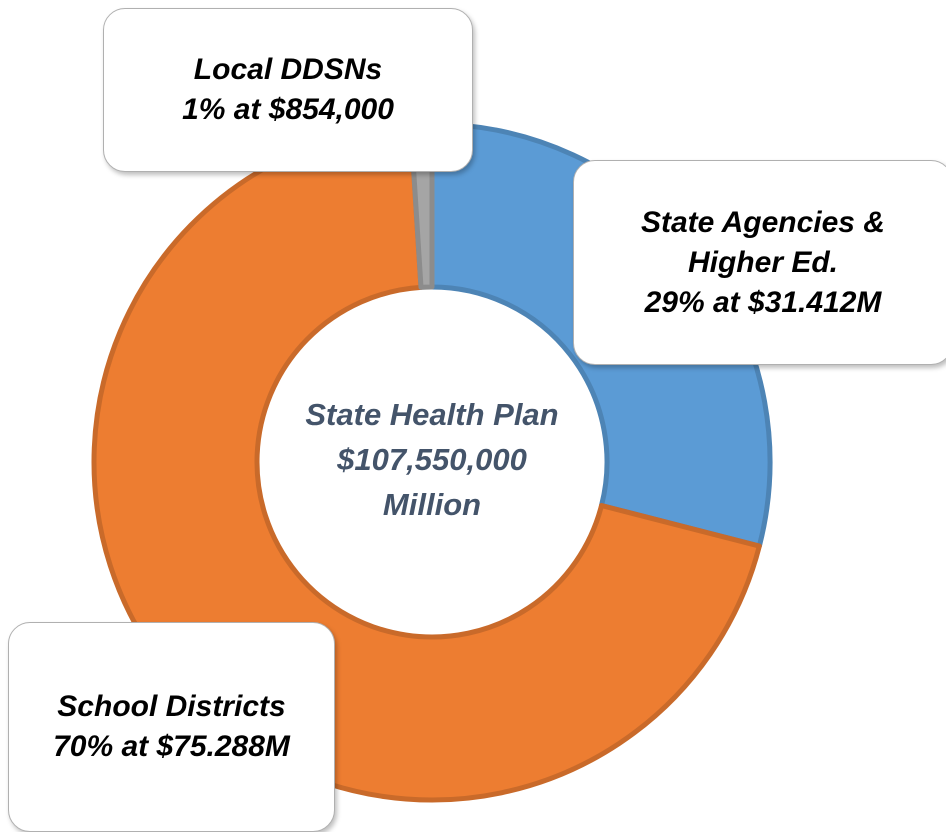  Describe the element at coordinates (171, 746) in the screenshot. I see `value-label: 70% at $75.288M` at that location.